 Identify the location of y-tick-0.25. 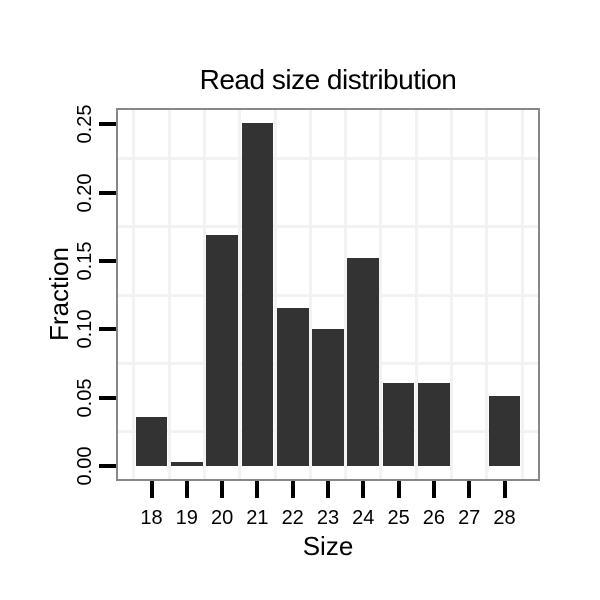
(107, 124).